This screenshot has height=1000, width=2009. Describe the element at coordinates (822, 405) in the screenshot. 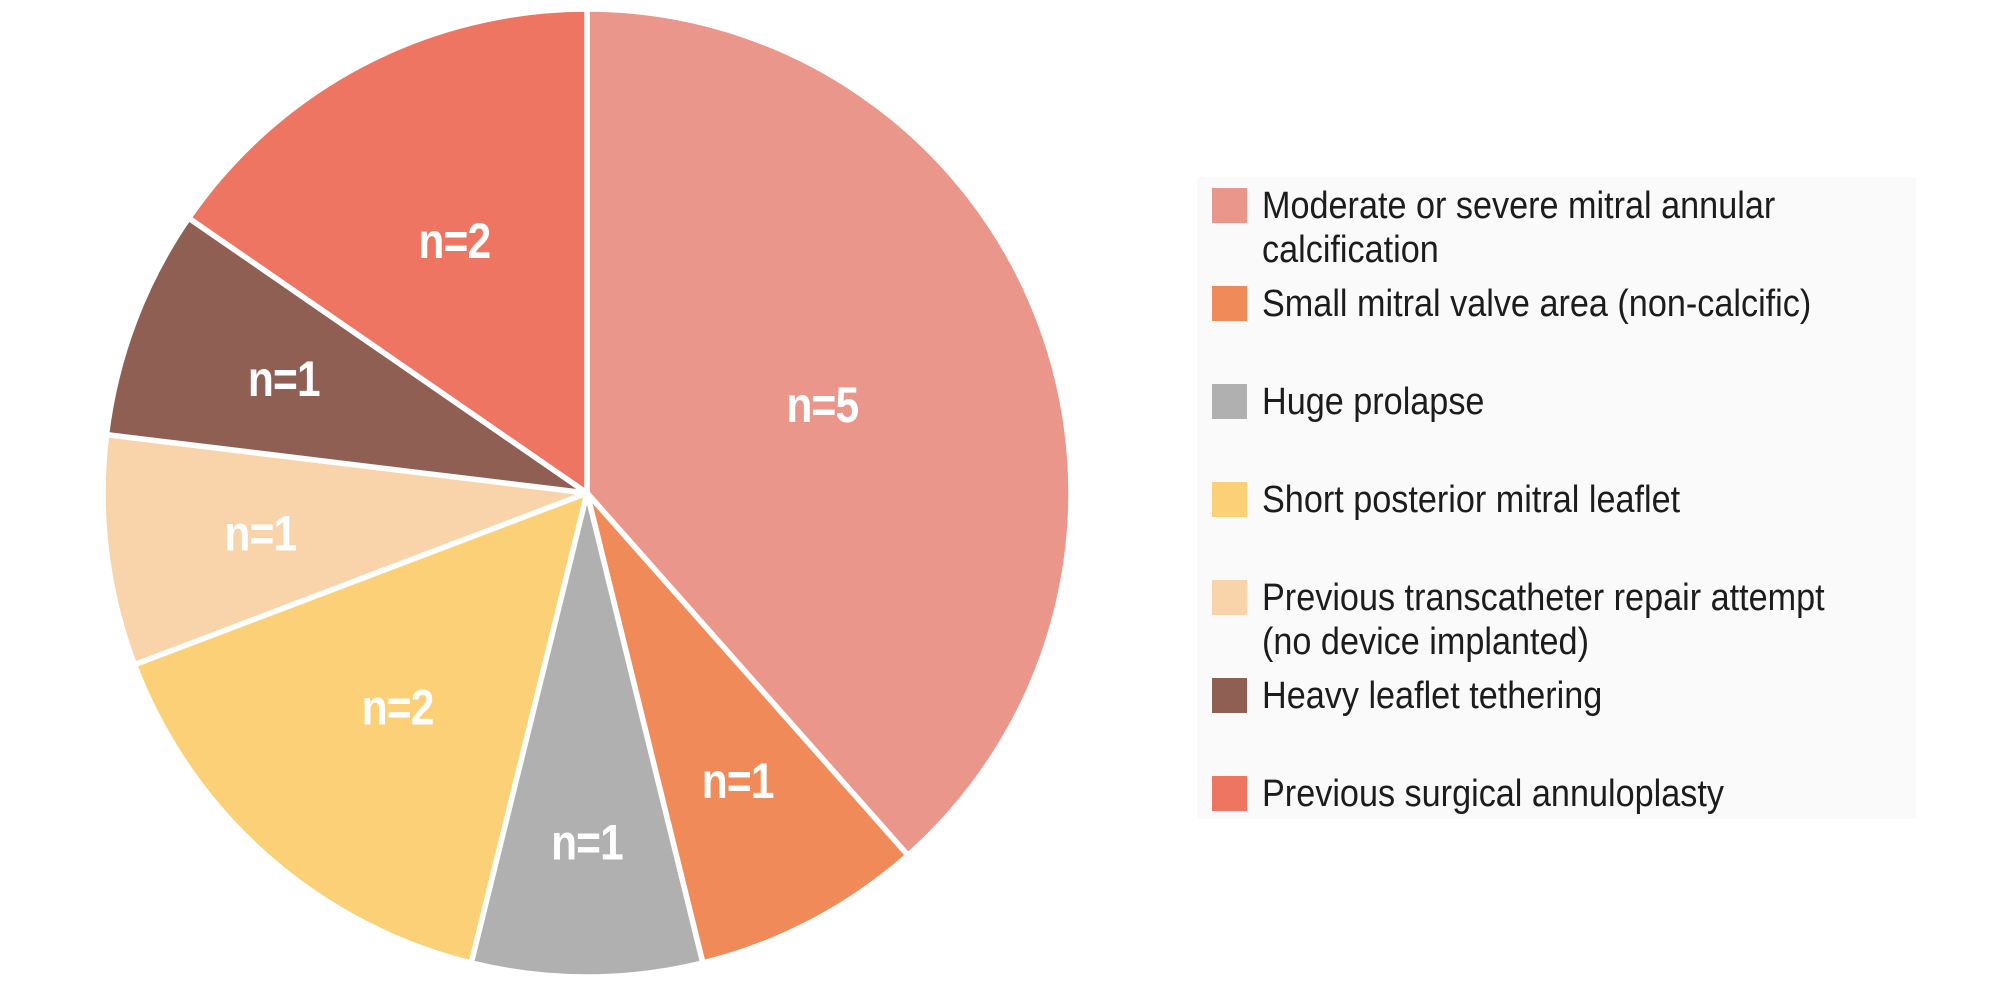

I see `slice-label: n=5` at that location.